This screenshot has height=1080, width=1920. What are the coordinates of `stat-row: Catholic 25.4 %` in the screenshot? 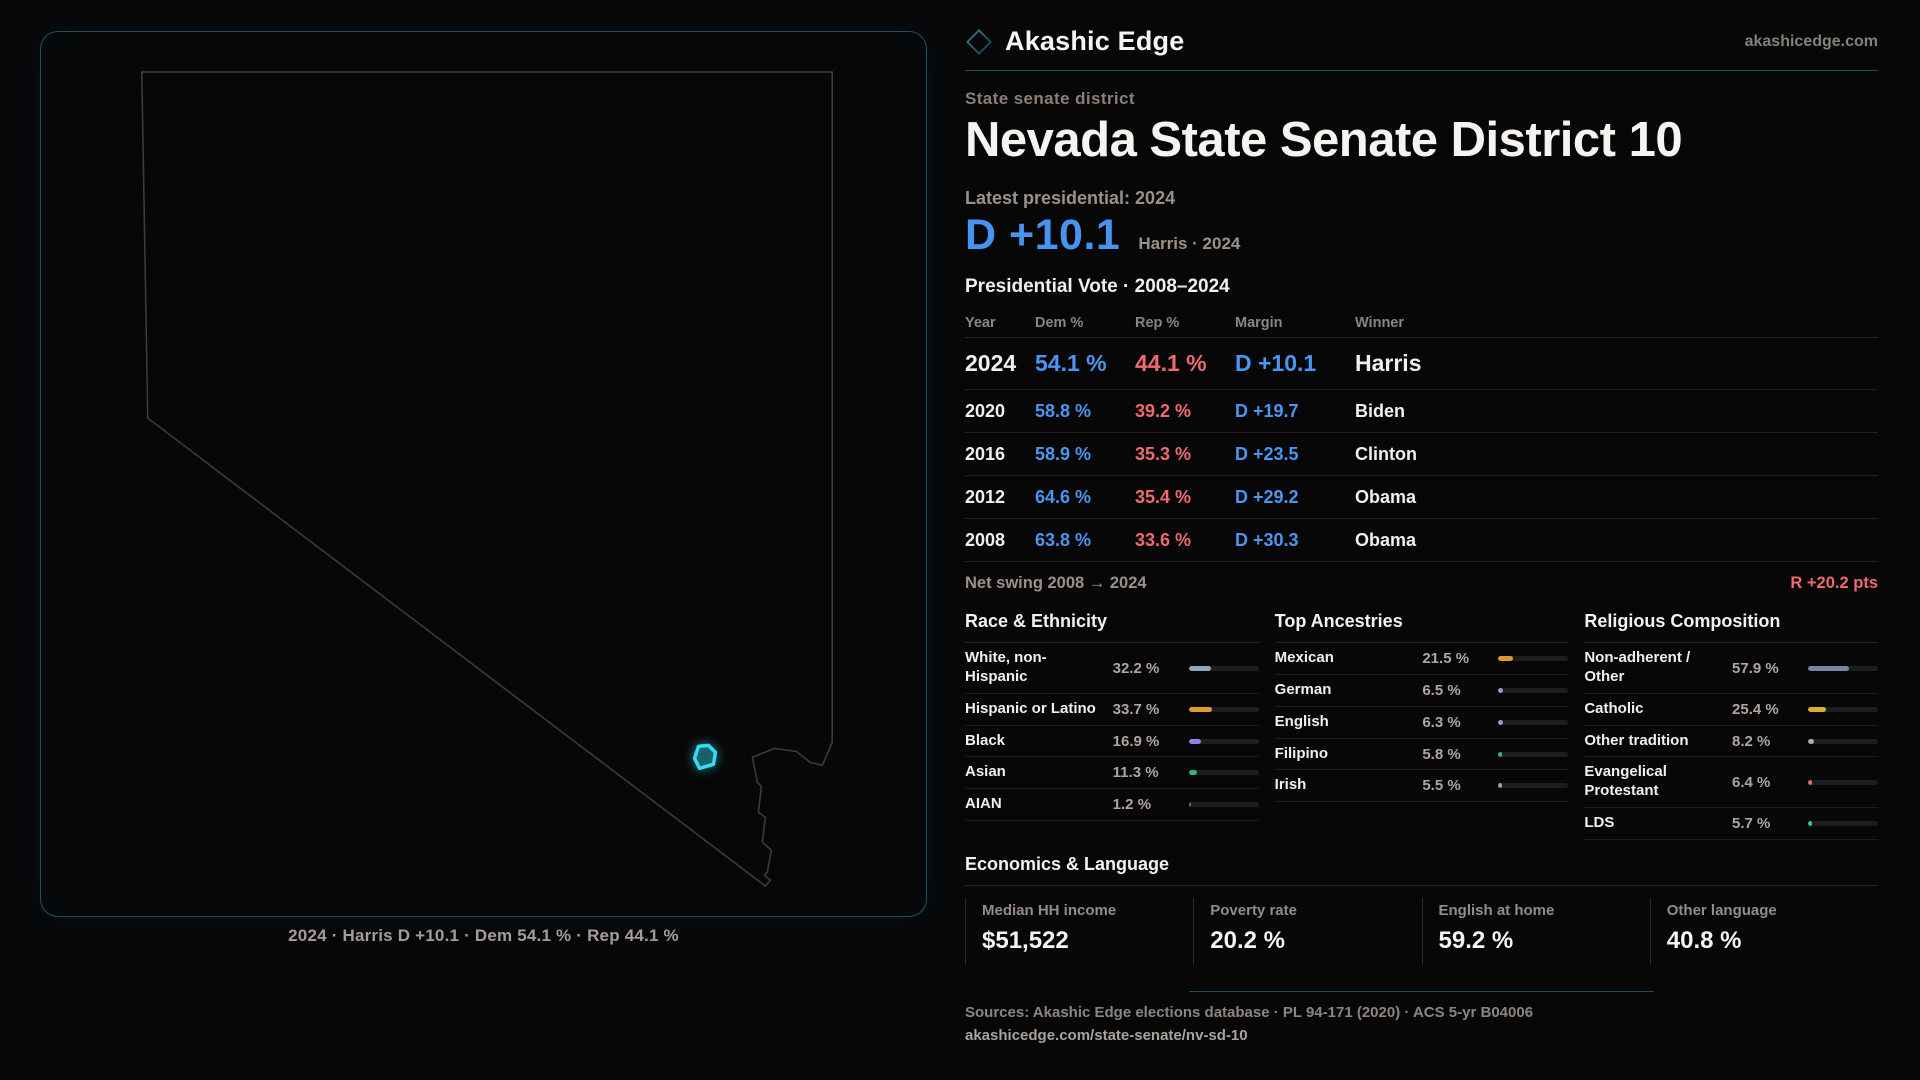 It's located at (1731, 710).